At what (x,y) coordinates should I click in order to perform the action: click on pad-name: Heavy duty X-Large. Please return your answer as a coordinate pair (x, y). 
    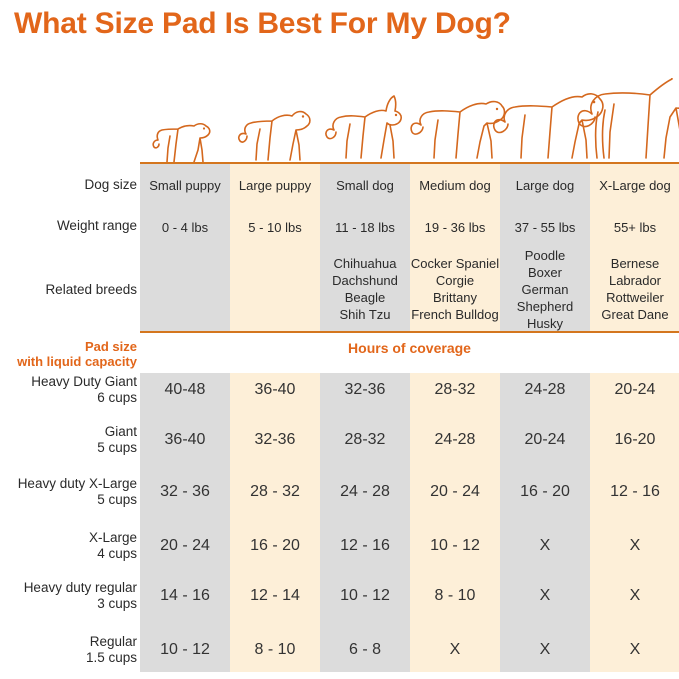
    Looking at the image, I should click on (77, 483).